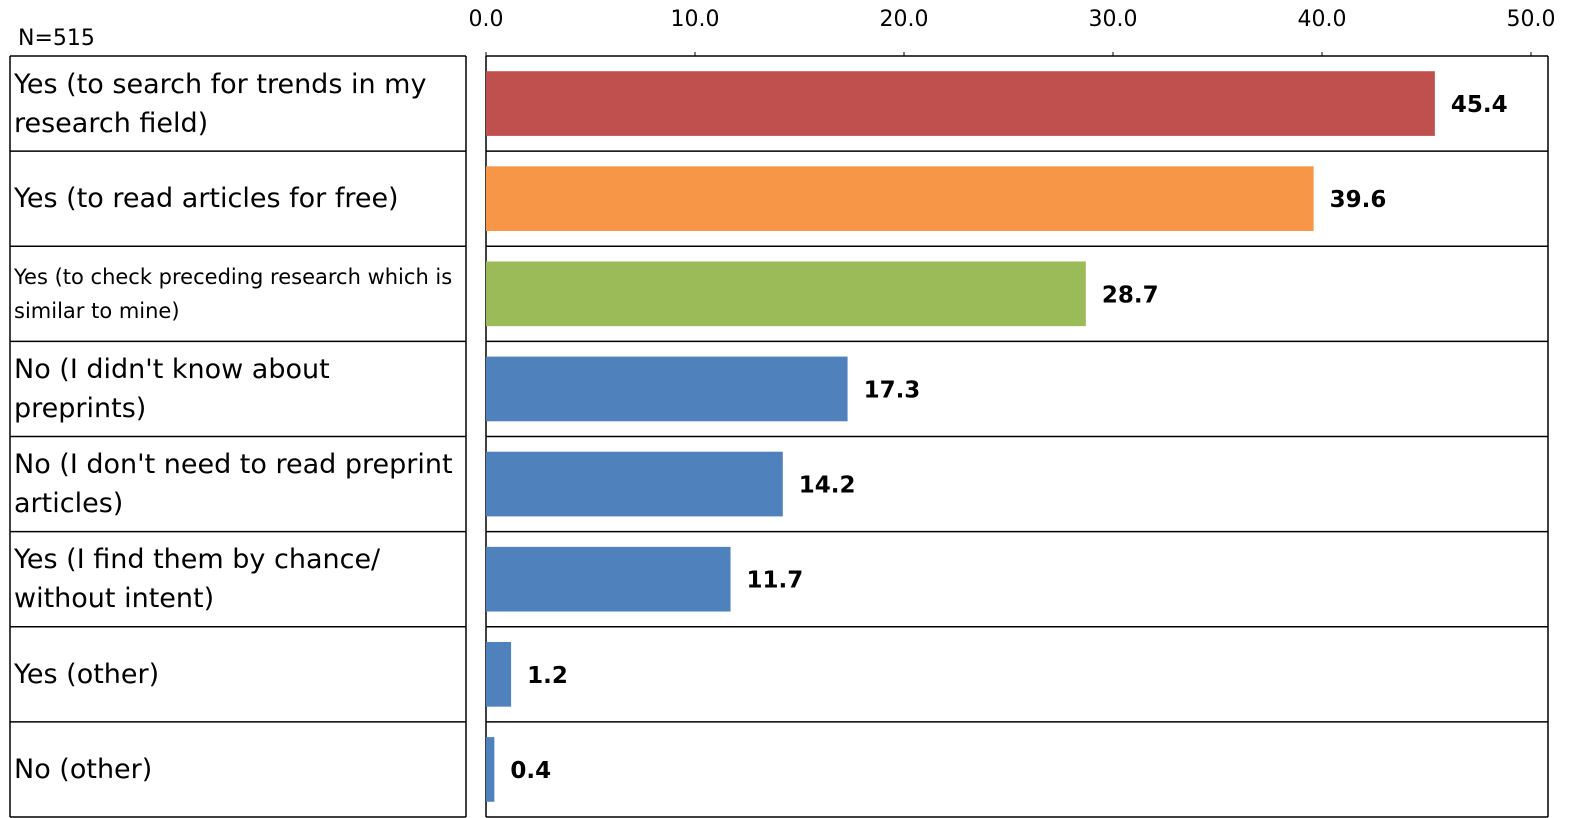 Image resolution: width=1582 pixels, height=818 pixels. I want to click on category-text: No (I didn't know about preprints), so click(172, 388).